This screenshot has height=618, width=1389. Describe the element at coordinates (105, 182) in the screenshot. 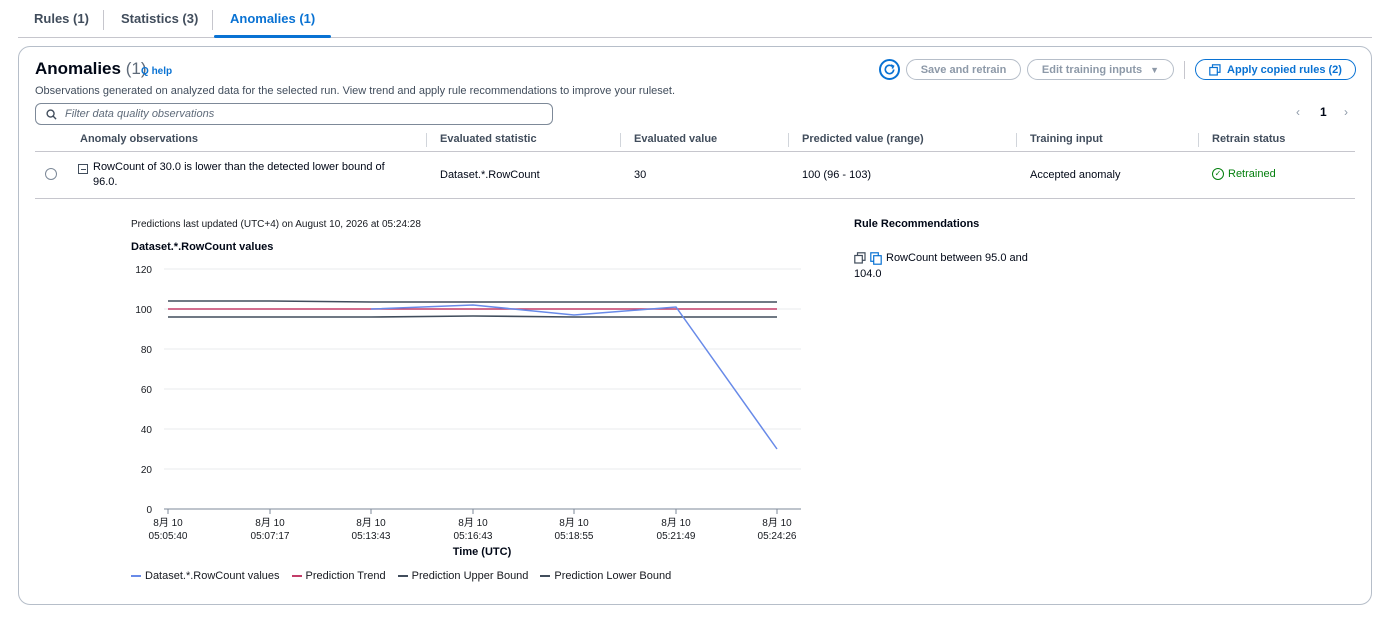

I see `observation-line: 96.0.` at that location.